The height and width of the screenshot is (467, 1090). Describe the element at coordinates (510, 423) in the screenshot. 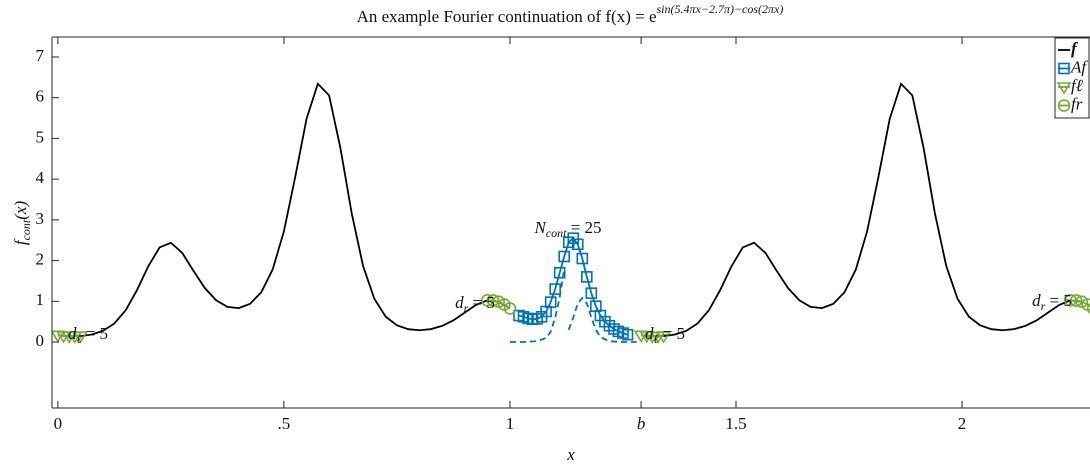

I see `x-tick-label: 1` at that location.